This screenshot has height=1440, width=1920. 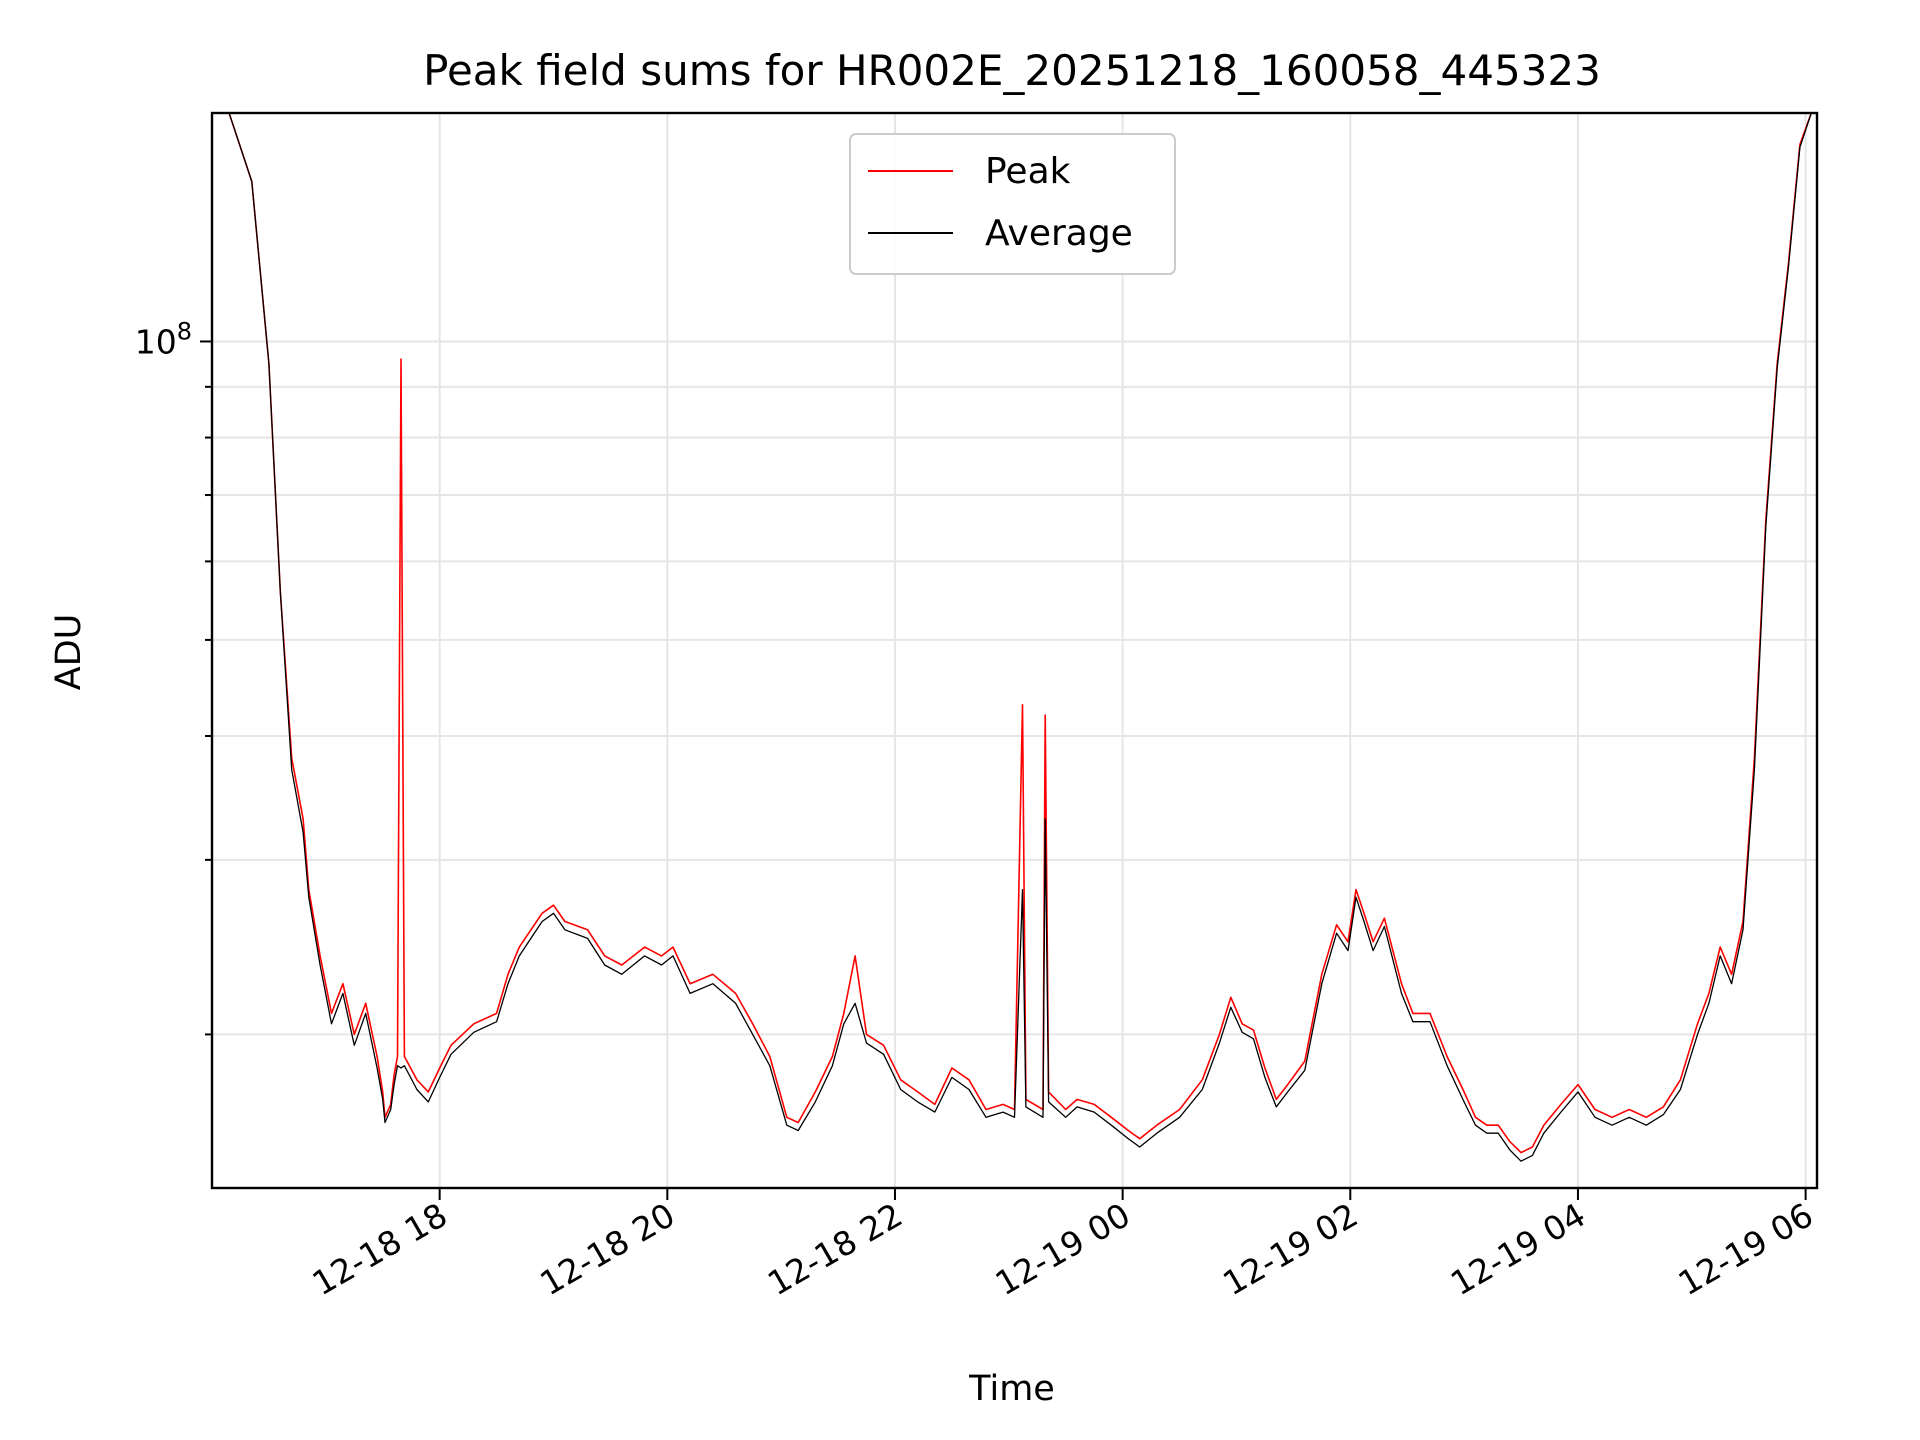 I want to click on legend-box, so click(x=1012, y=204).